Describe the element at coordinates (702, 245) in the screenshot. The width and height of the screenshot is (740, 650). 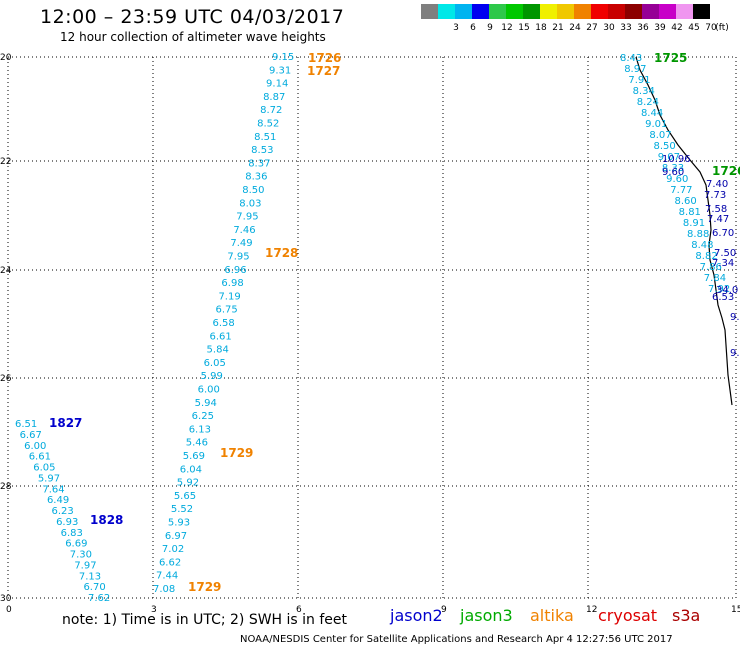
I see `wave-height-label: 8.48` at that location.